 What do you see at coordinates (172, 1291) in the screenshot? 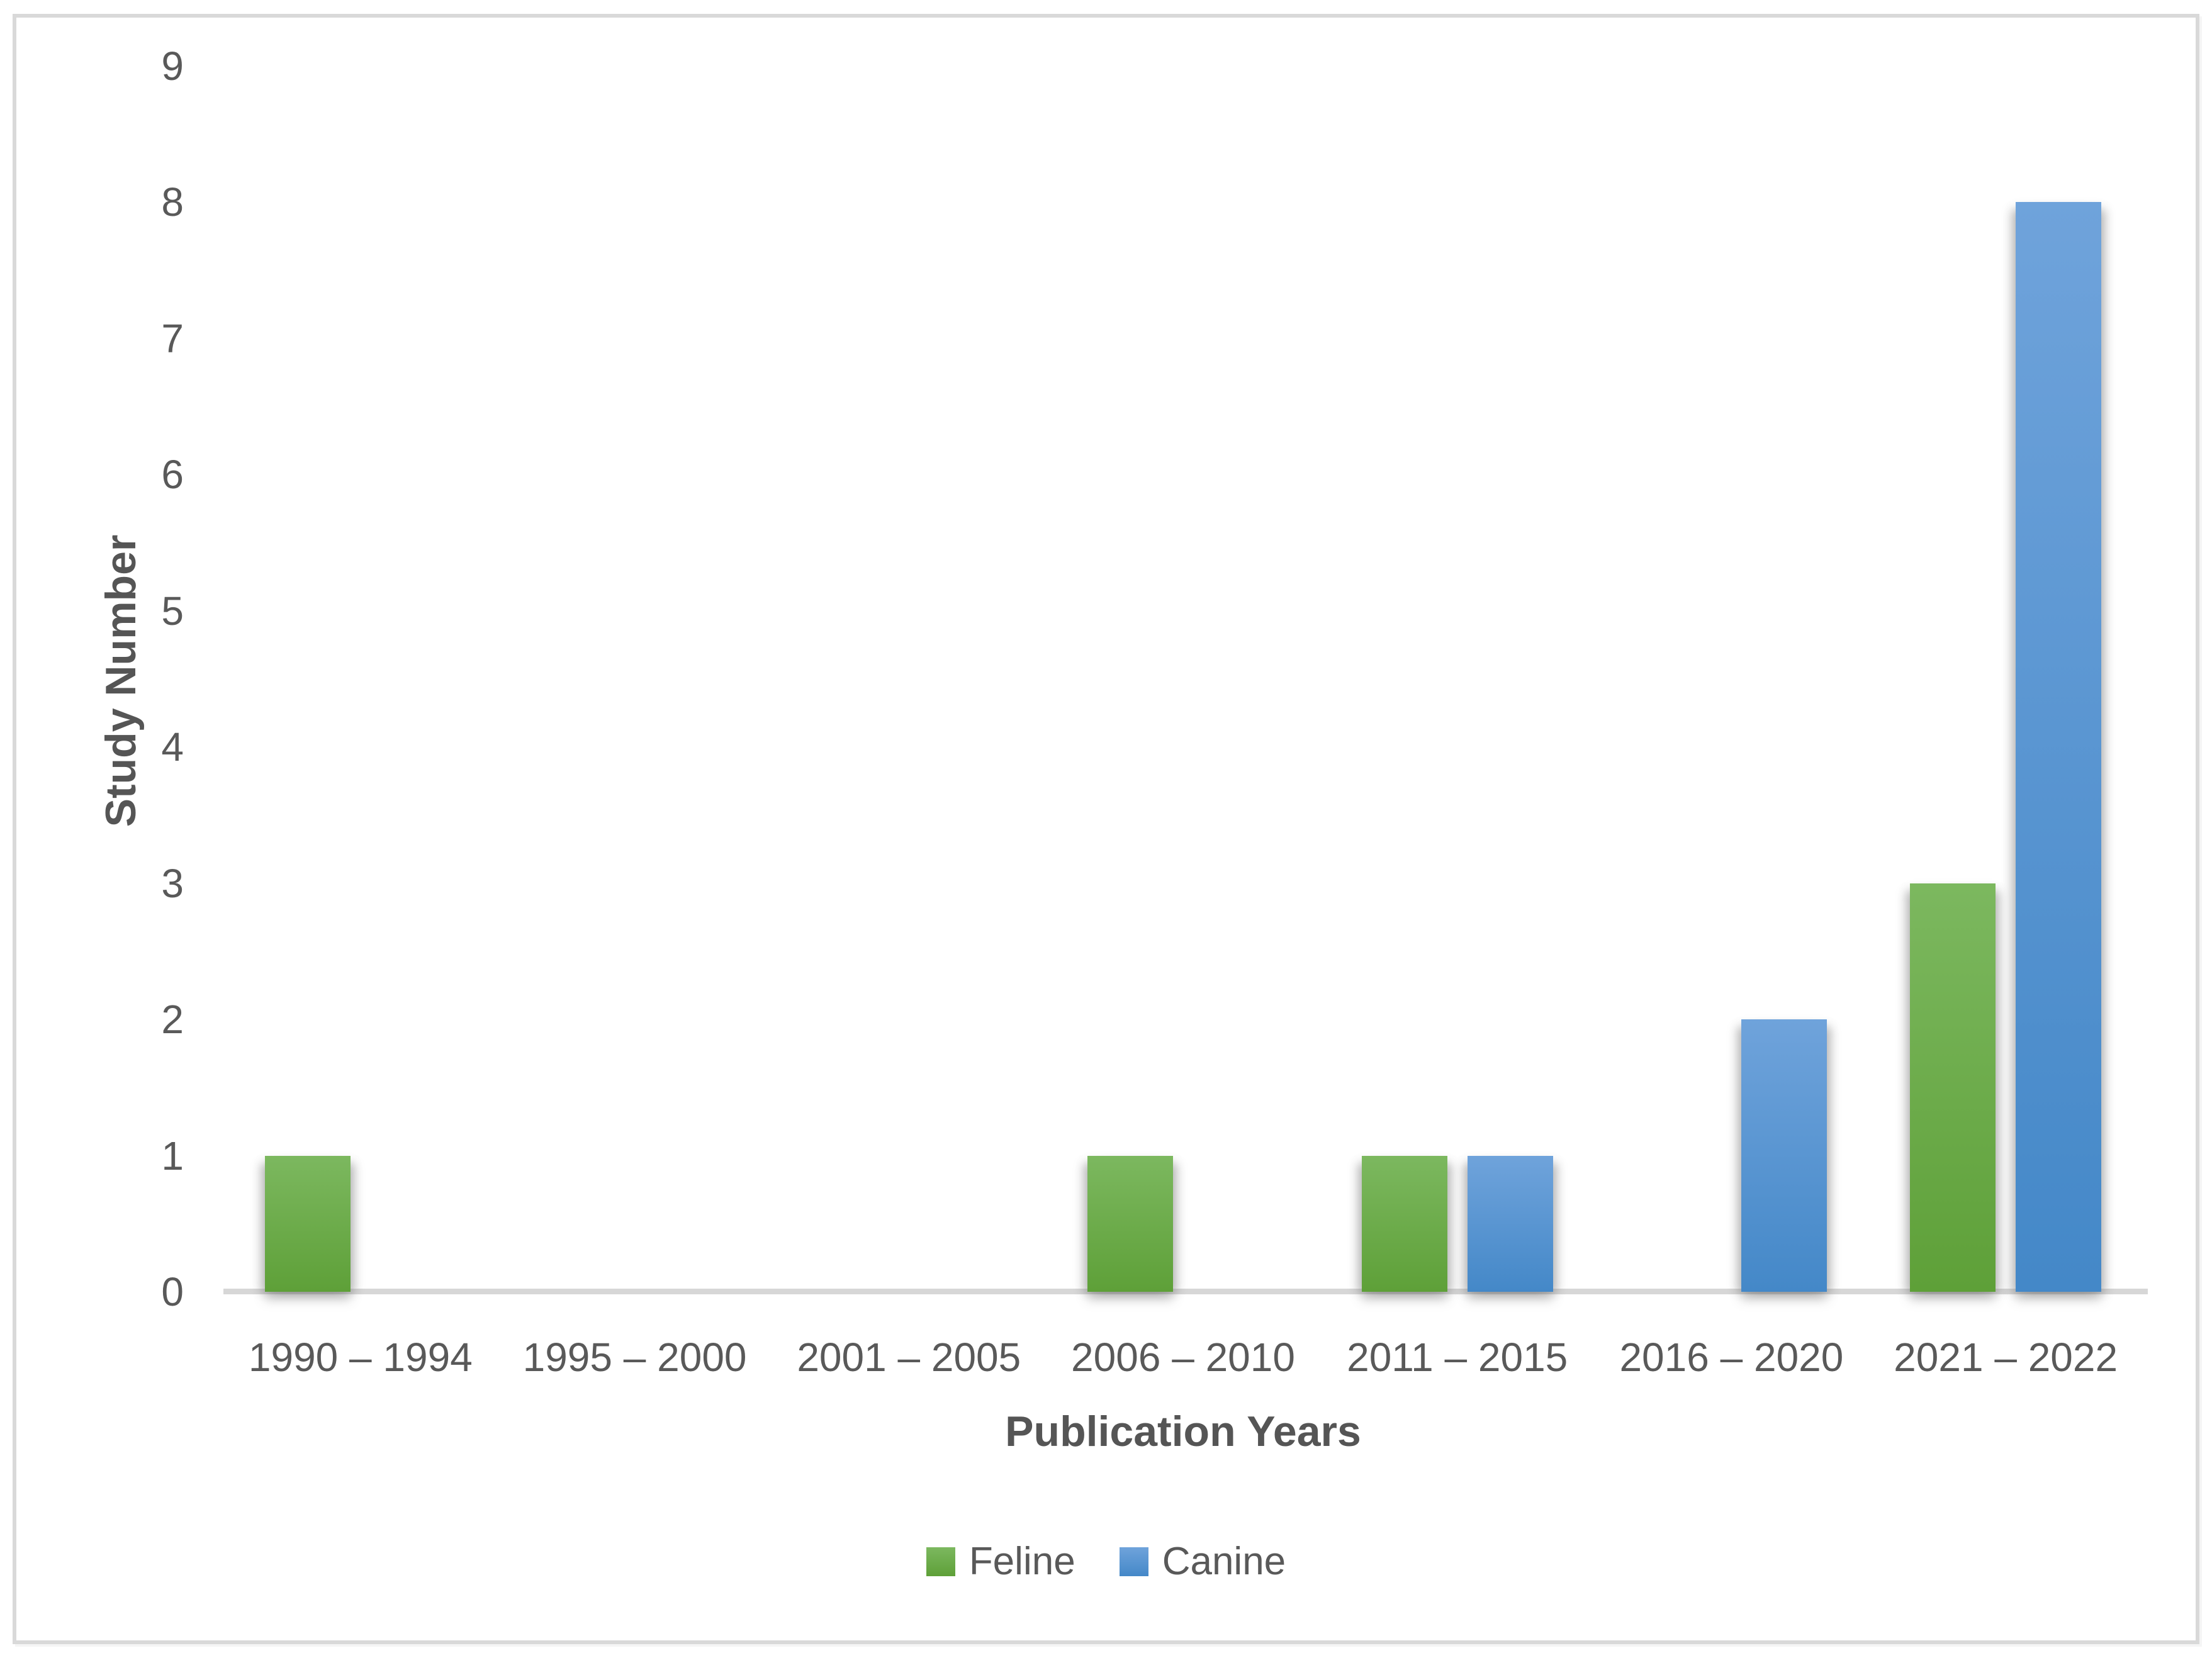
I see `y-axis-tick-label: 0` at bounding box center [172, 1291].